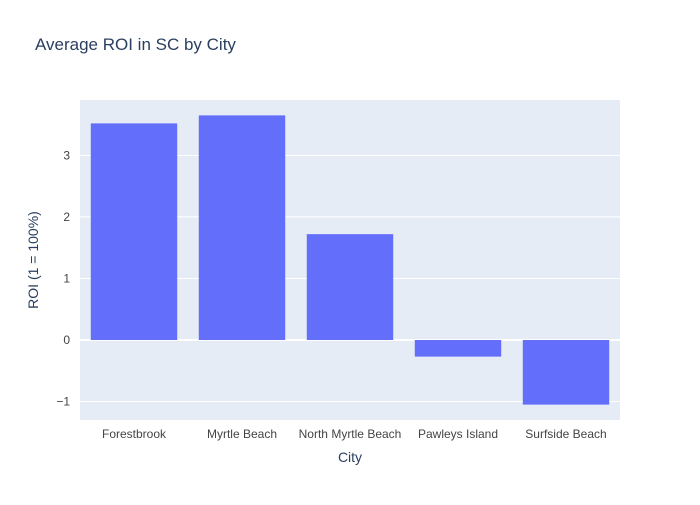 The image size is (700, 505). What do you see at coordinates (350, 457) in the screenshot?
I see `x-axis-label: City` at bounding box center [350, 457].